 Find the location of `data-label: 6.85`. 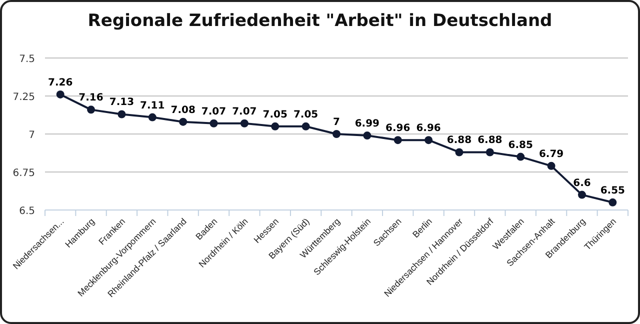

data-label: 6.85 is located at coordinates (520, 145).